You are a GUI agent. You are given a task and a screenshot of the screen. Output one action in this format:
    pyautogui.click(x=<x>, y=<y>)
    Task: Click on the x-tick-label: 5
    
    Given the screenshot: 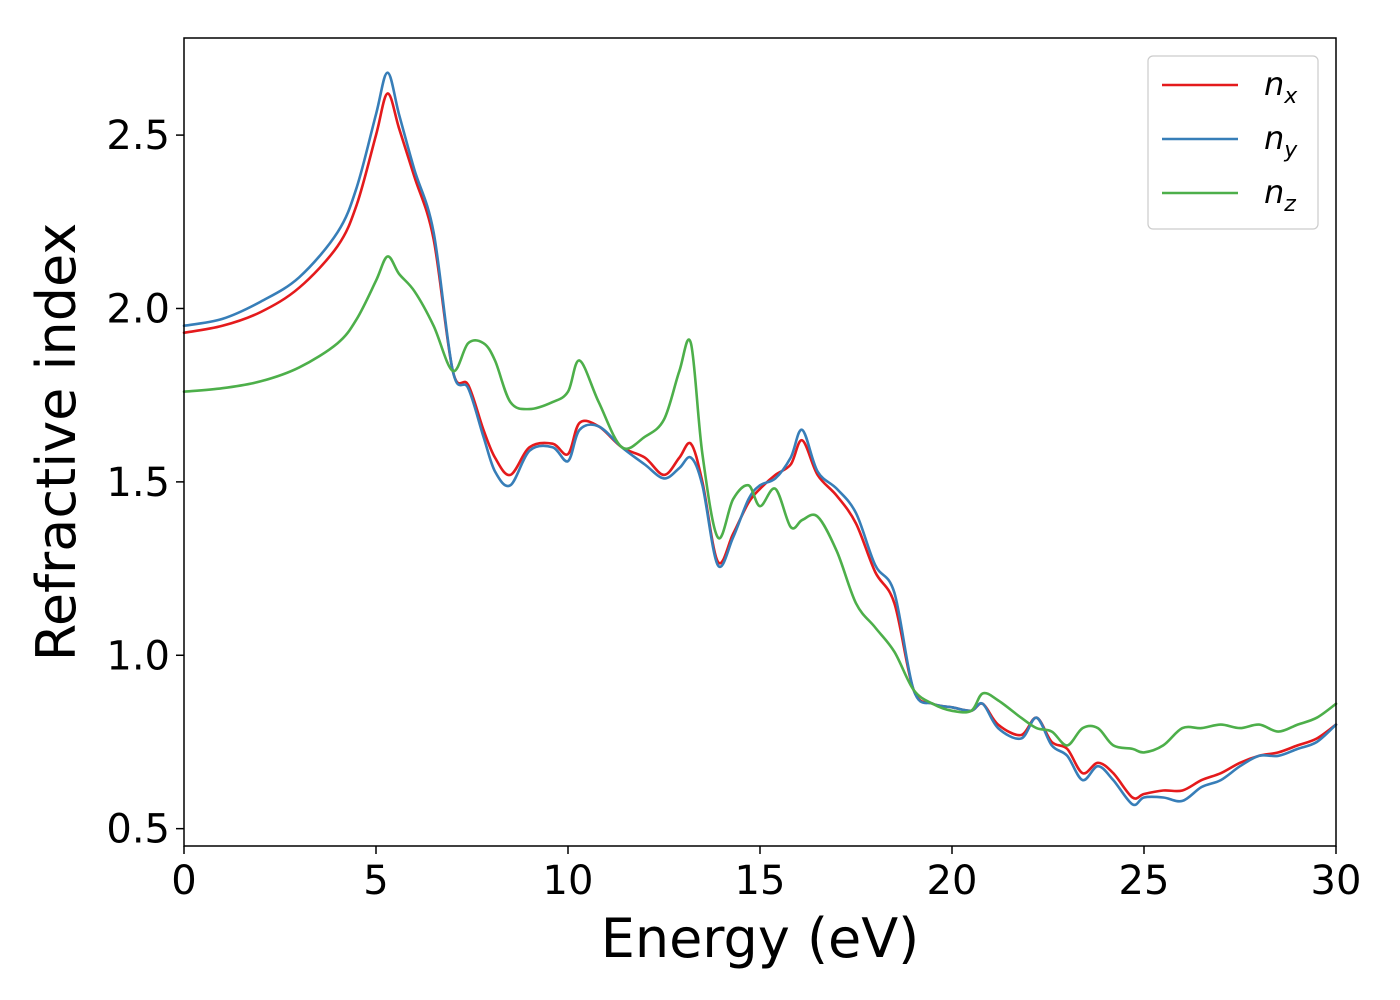 What is the action you would take?
    pyautogui.click(x=375, y=881)
    